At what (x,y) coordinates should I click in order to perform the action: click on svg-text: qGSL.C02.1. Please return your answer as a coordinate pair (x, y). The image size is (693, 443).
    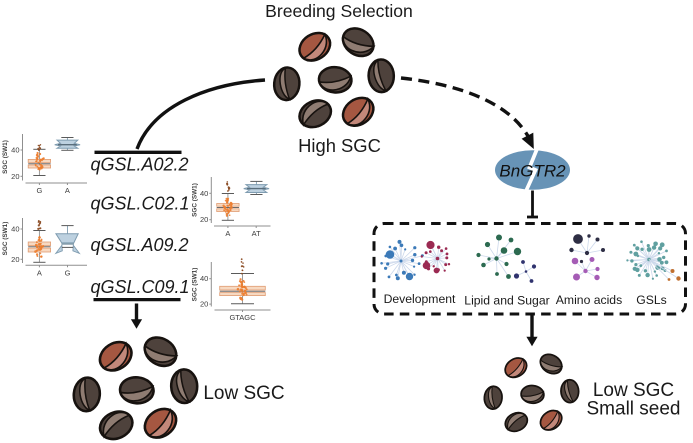
    Looking at the image, I should click on (140, 204).